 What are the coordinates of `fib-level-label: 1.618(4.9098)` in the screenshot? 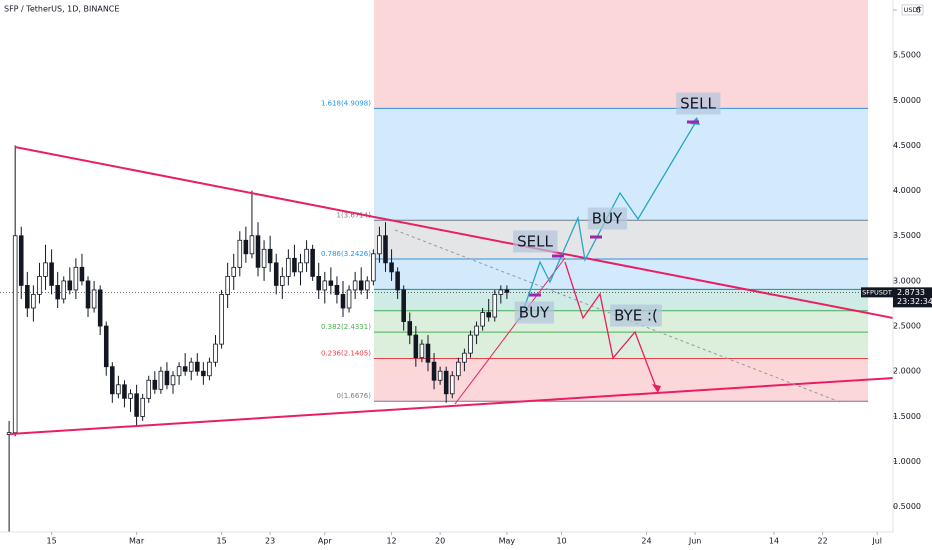 It's located at (346, 103).